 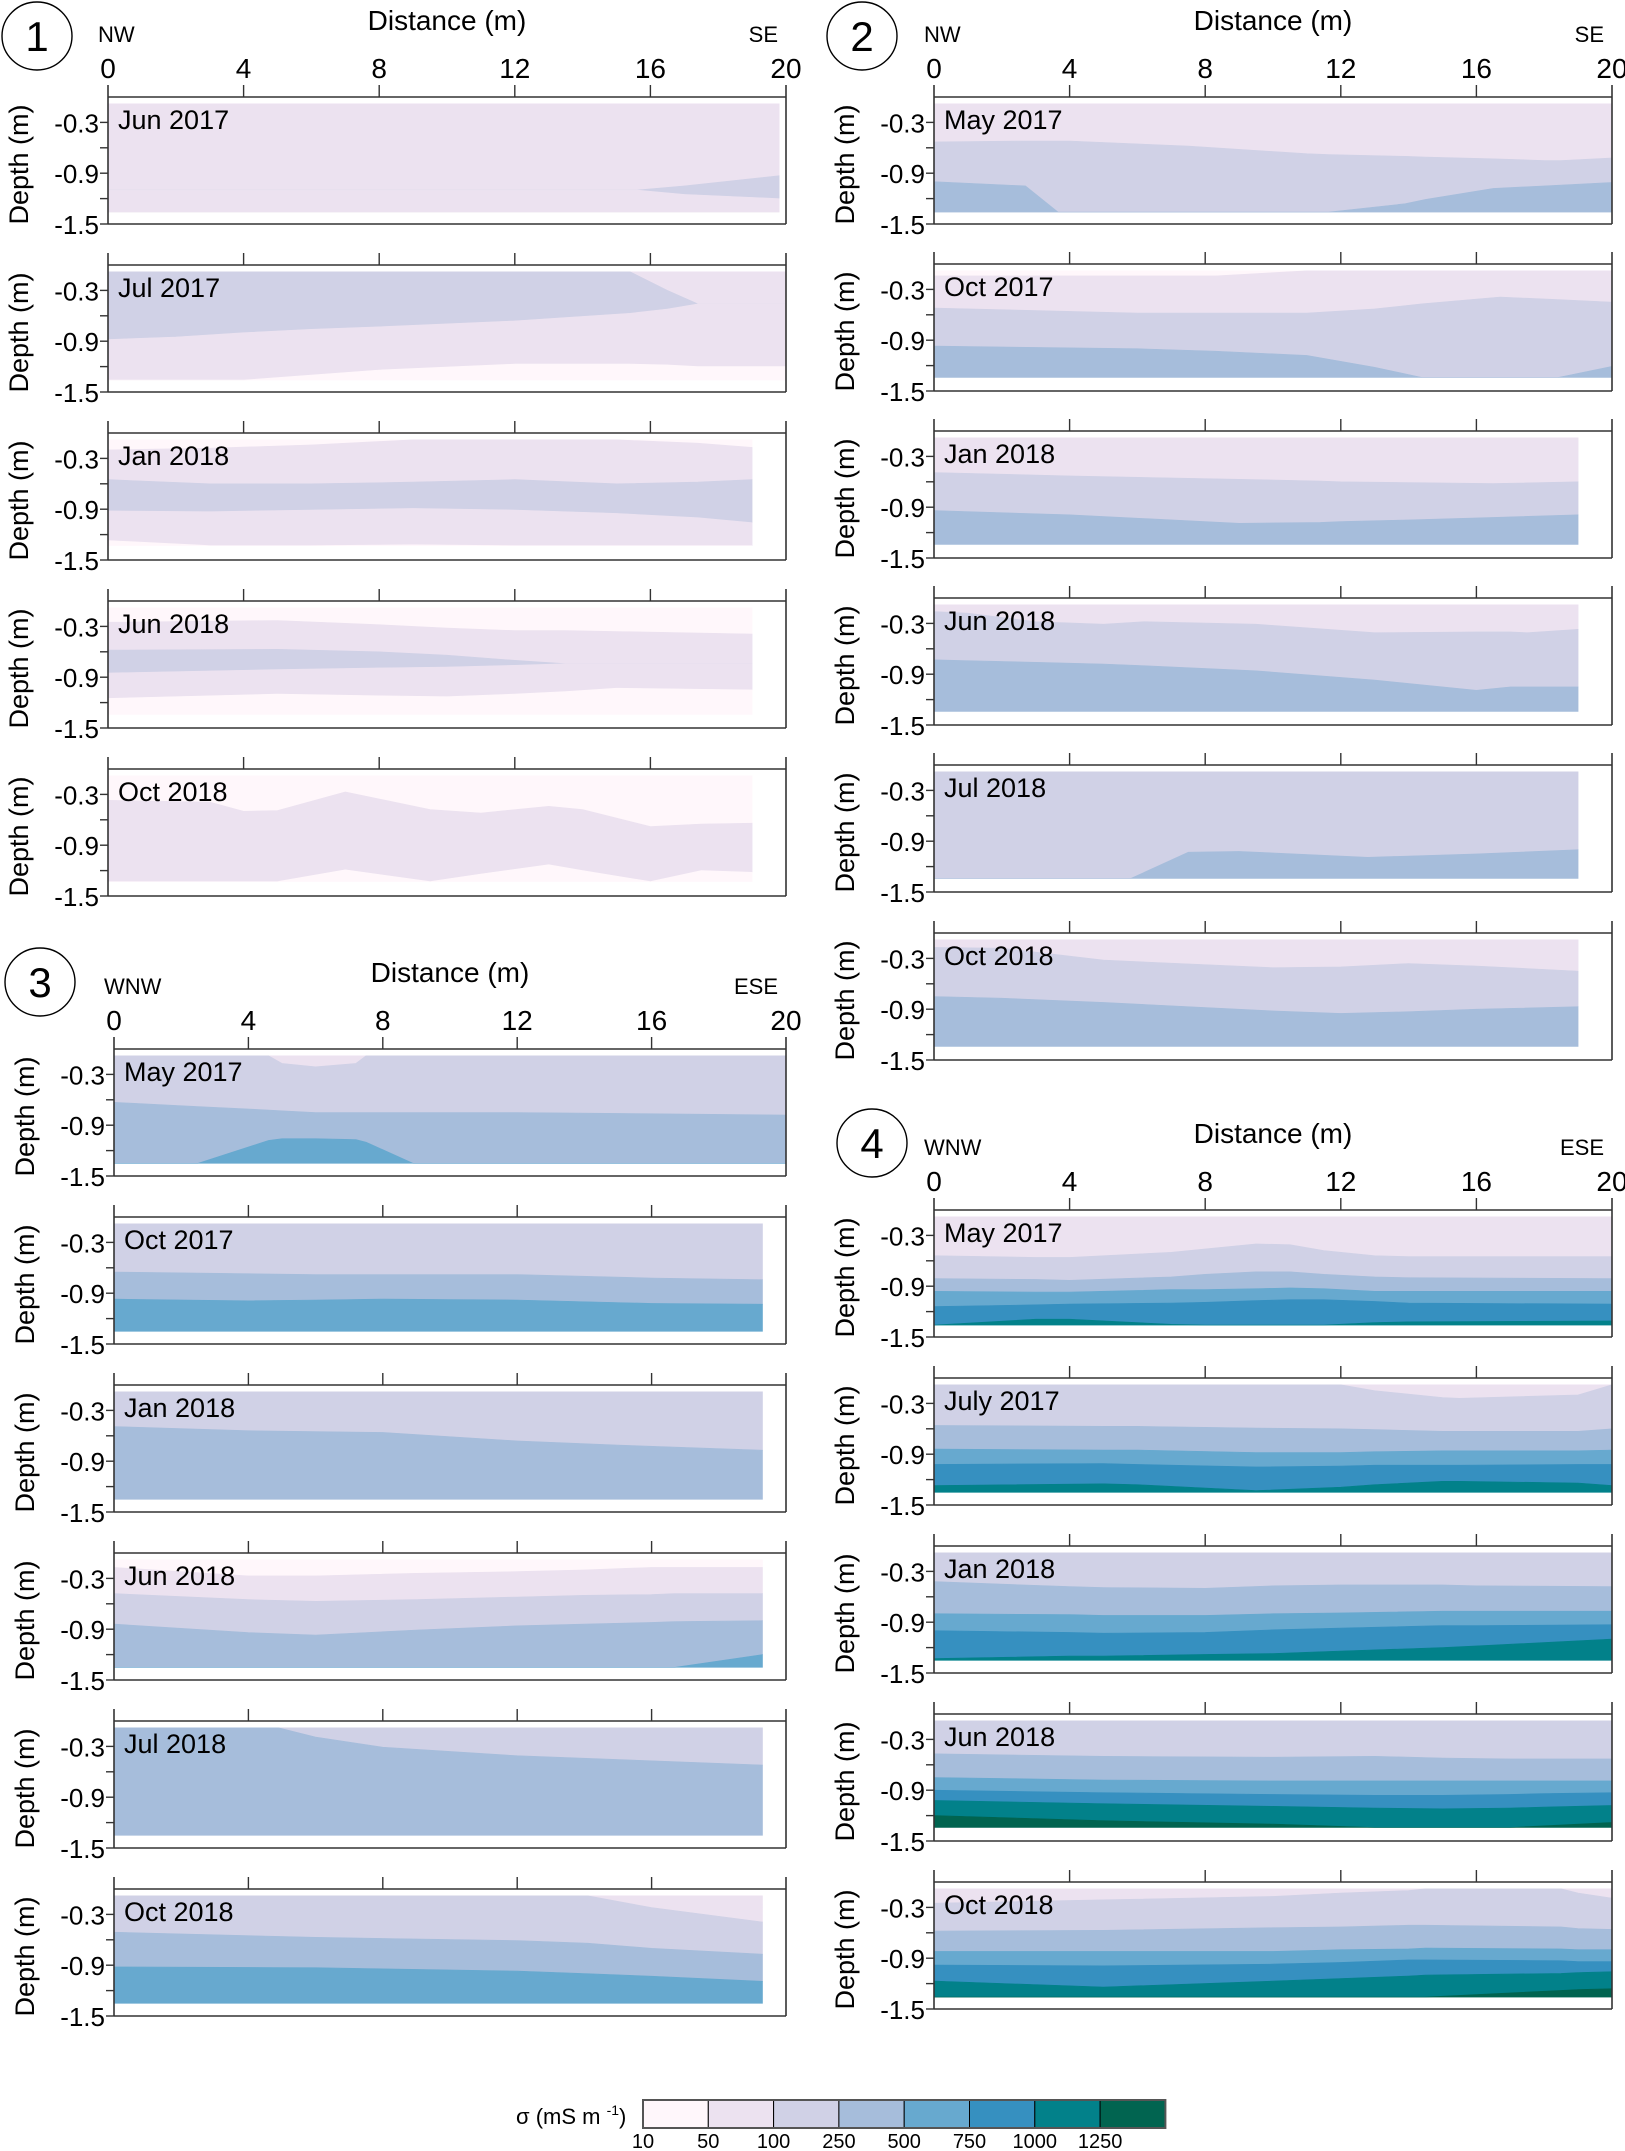 I want to click on panel-number: 1, so click(x=36, y=36).